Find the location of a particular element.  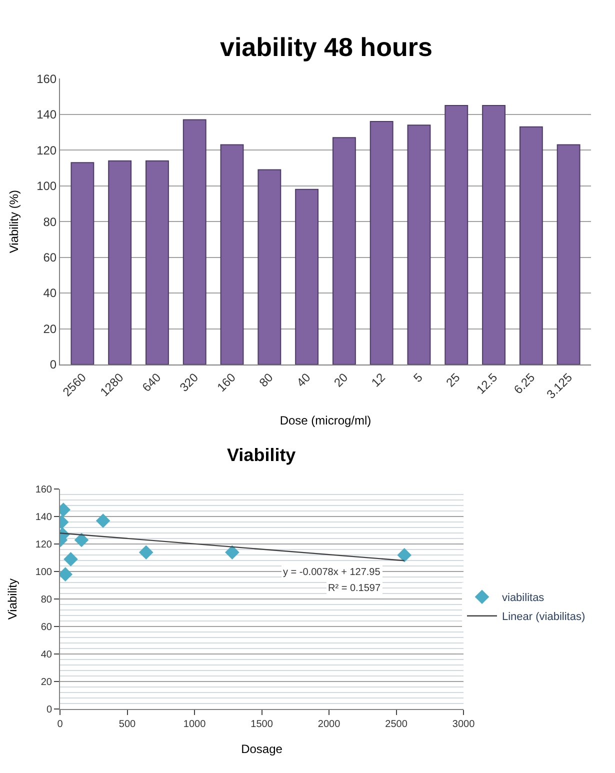

x-tick-label: 5 is located at coordinates (418, 378).